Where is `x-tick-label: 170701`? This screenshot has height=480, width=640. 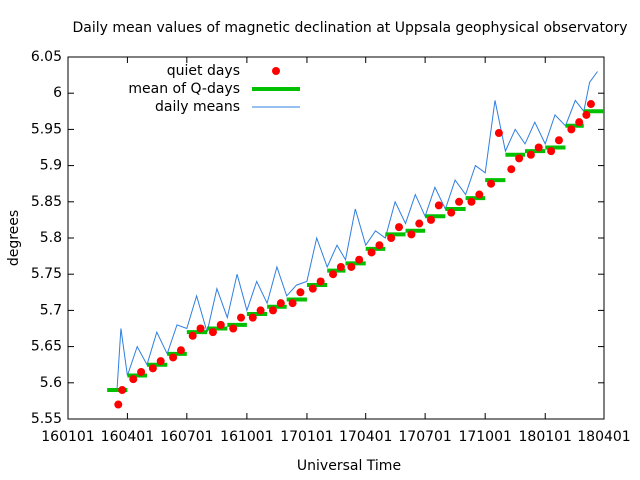
x-tick-label: 170701 is located at coordinates (424, 437).